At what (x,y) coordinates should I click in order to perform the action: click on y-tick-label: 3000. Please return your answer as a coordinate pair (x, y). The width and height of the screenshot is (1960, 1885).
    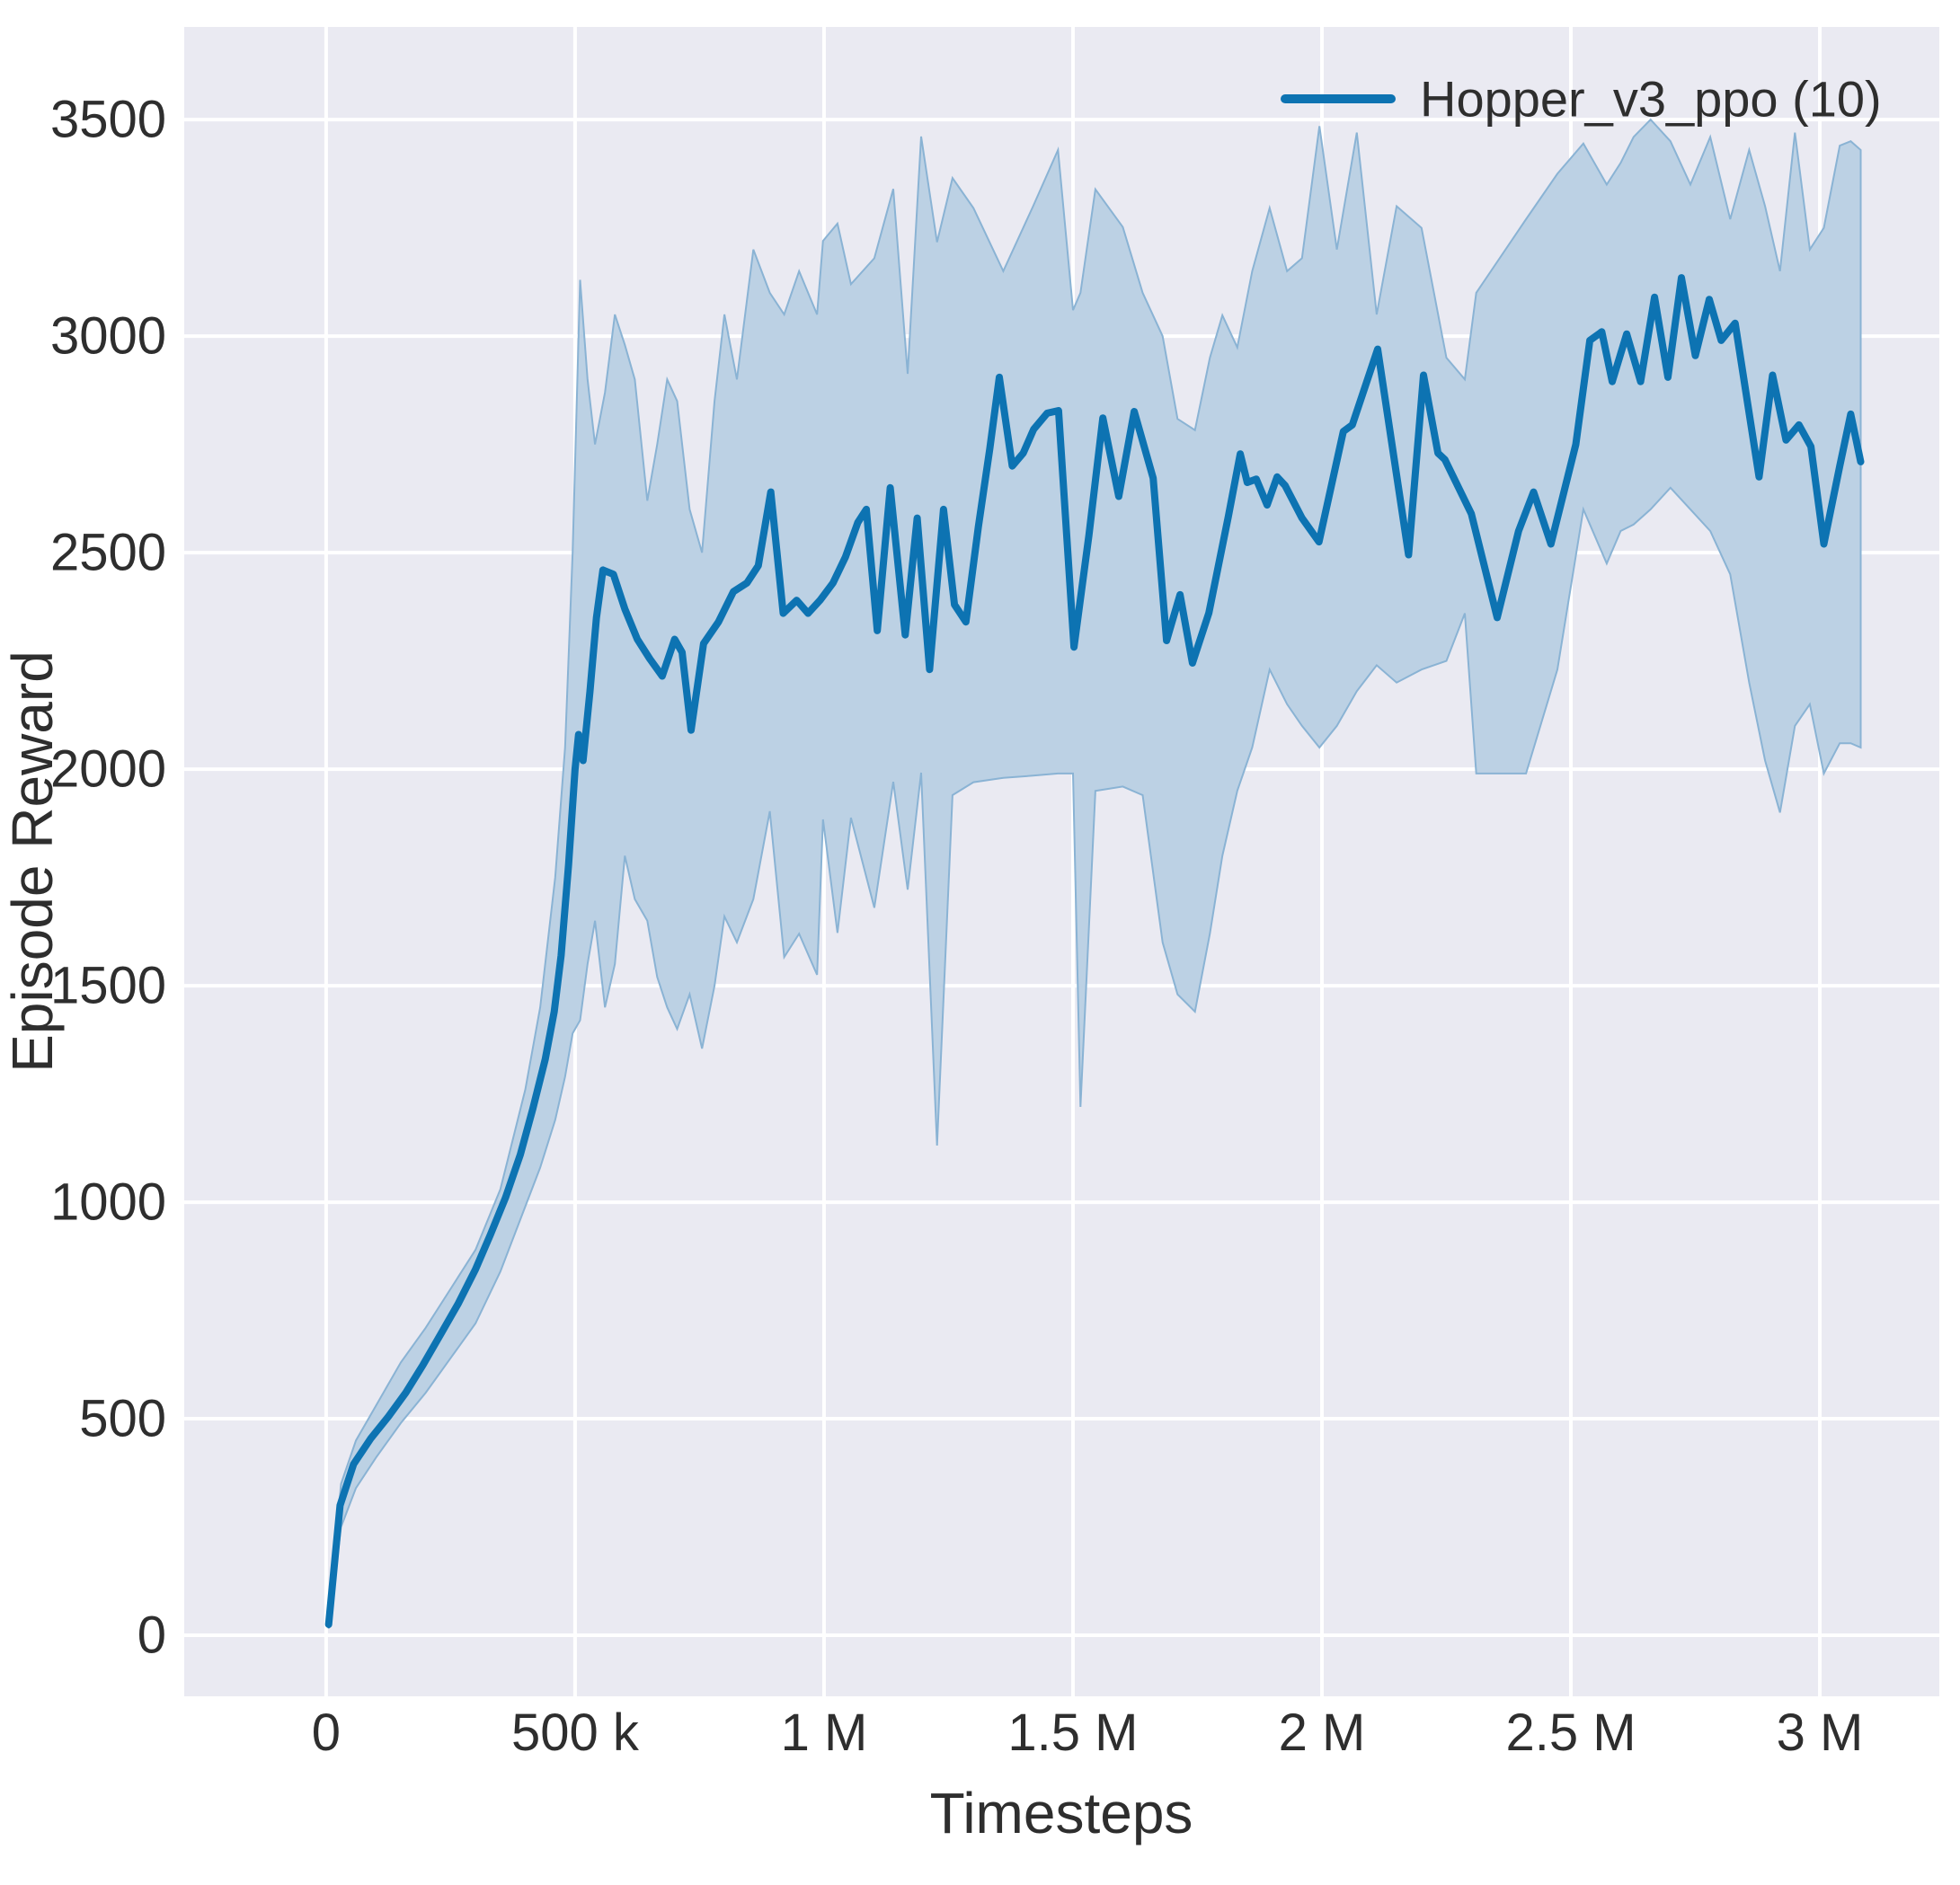
    Looking at the image, I should click on (108, 336).